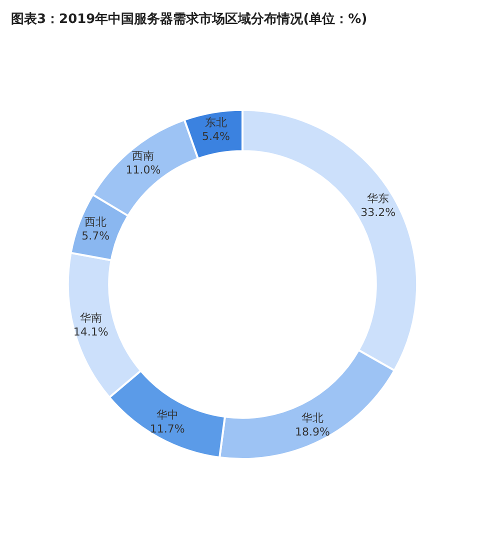  Describe the element at coordinates (312, 431) in the screenshot. I see `data-label: 18.9%` at that location.